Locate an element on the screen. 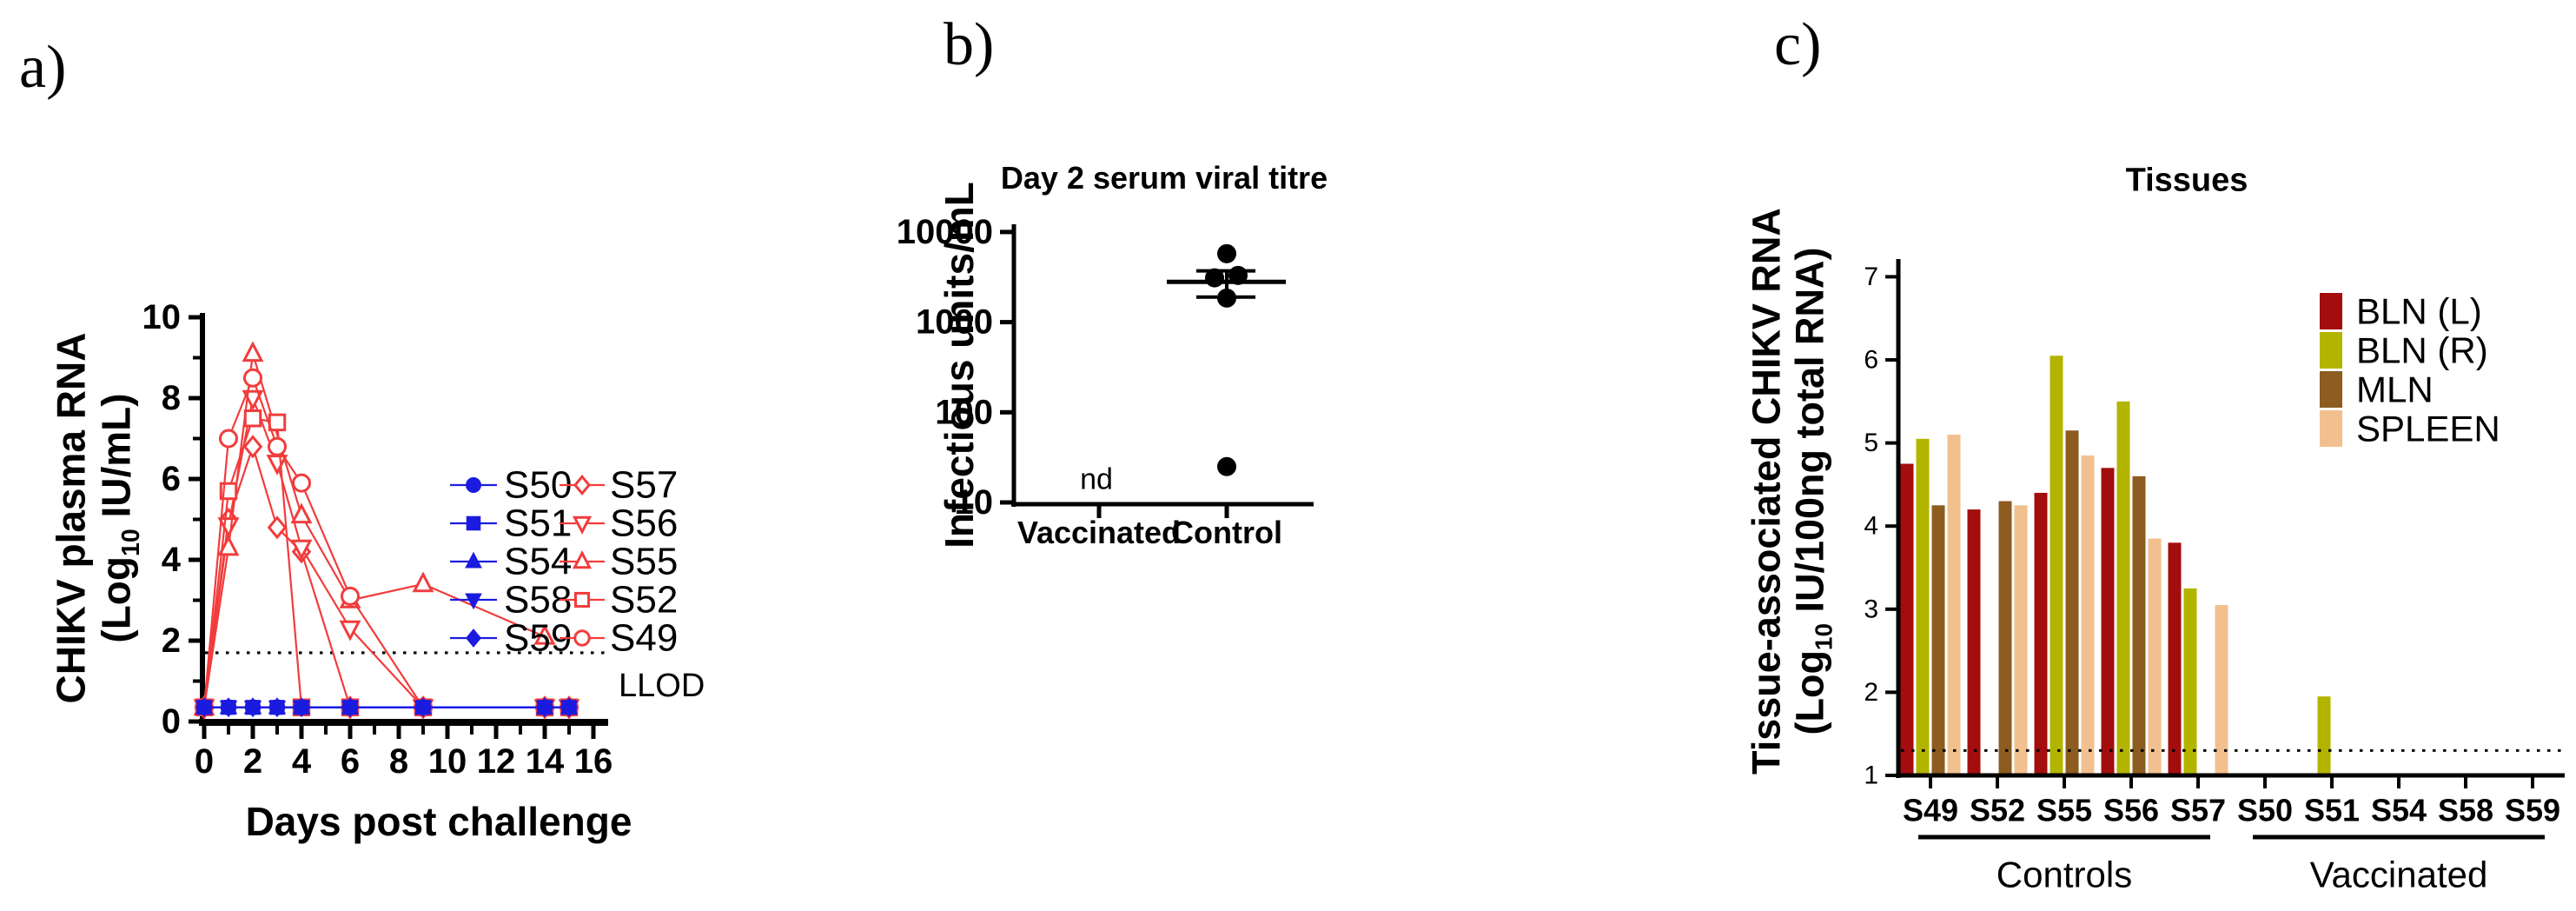 The height and width of the screenshot is (911, 2576). panel-a-y-axis-label: CHIKV plasma RNA (Log10 IU/mL) is located at coordinates (97, 518).